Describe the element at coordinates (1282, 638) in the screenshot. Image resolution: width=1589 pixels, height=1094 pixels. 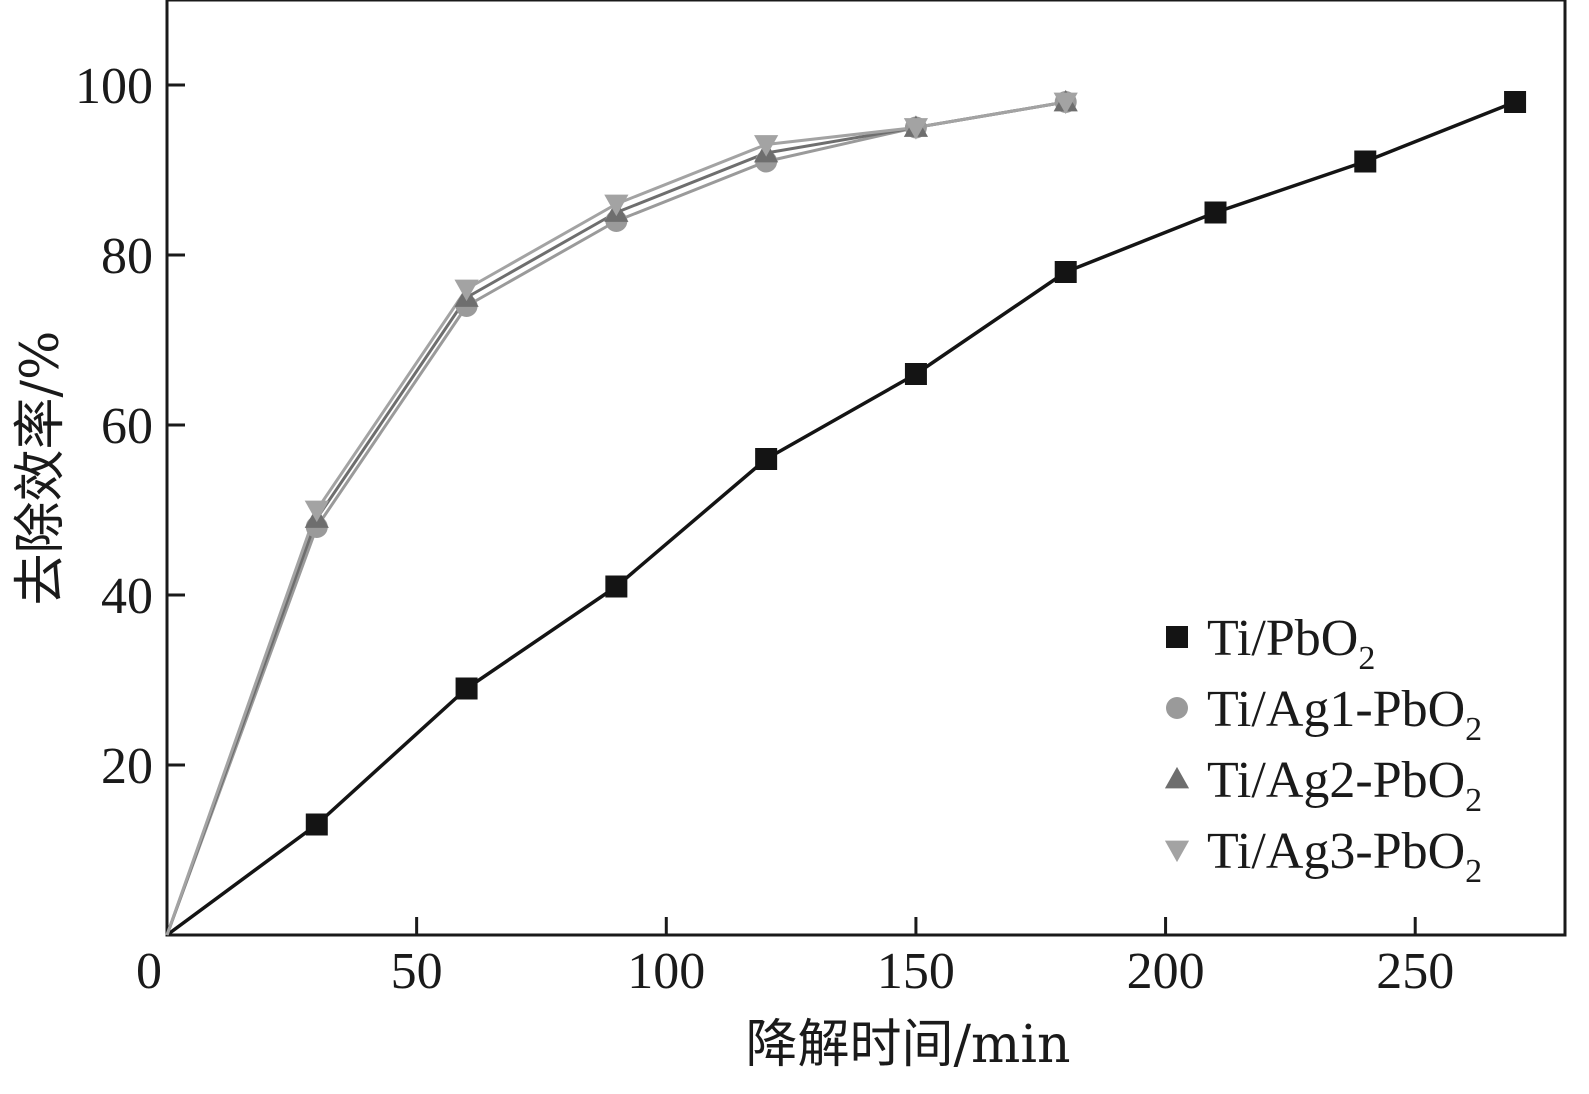
I see `legend-entry-name: Ti/PbO` at that location.